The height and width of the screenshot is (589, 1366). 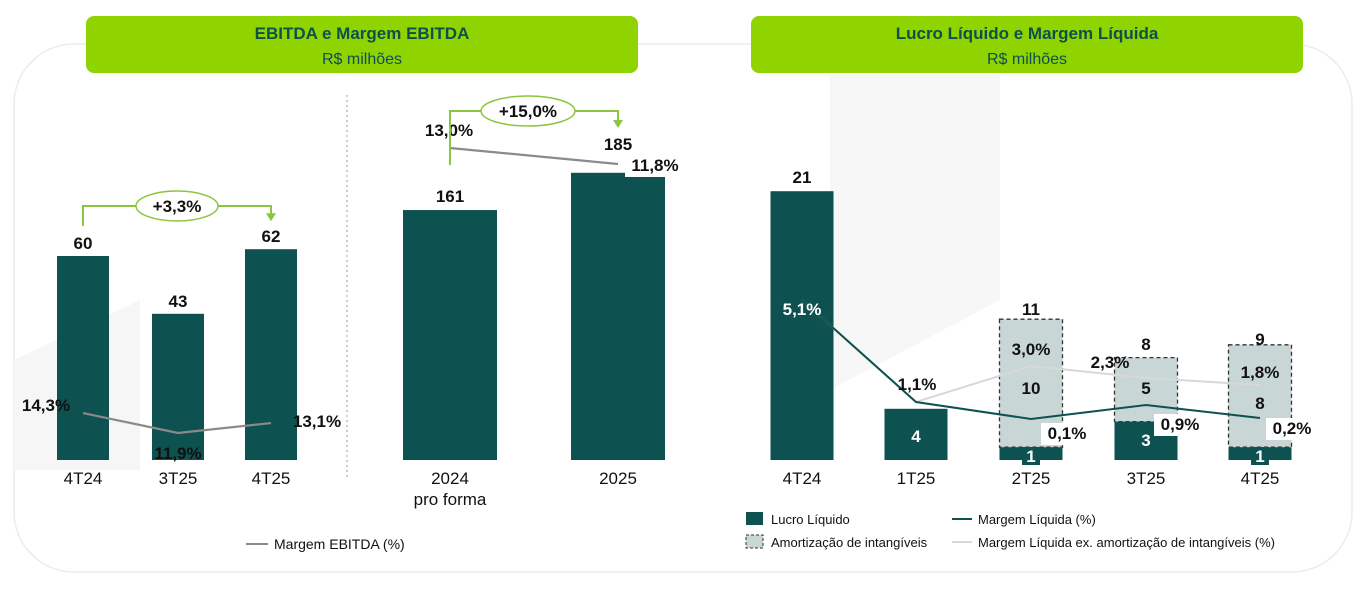 I want to click on amort-label-2T25: 10, so click(x=1031, y=388).